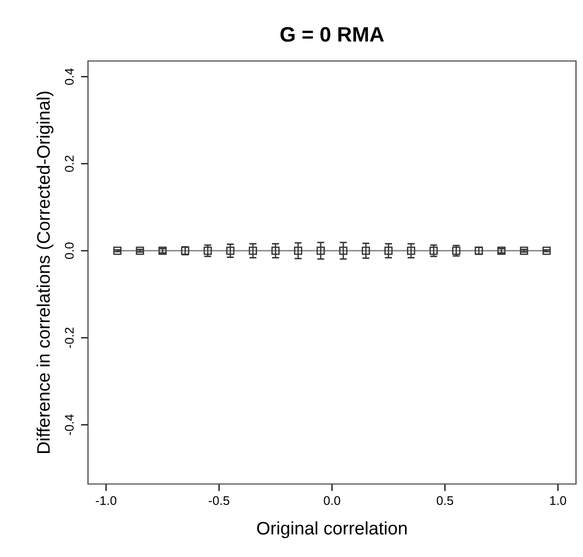 This screenshot has width=583, height=557. Describe the element at coordinates (332, 34) in the screenshot. I see `chart-title: G = 0 RMA` at that location.